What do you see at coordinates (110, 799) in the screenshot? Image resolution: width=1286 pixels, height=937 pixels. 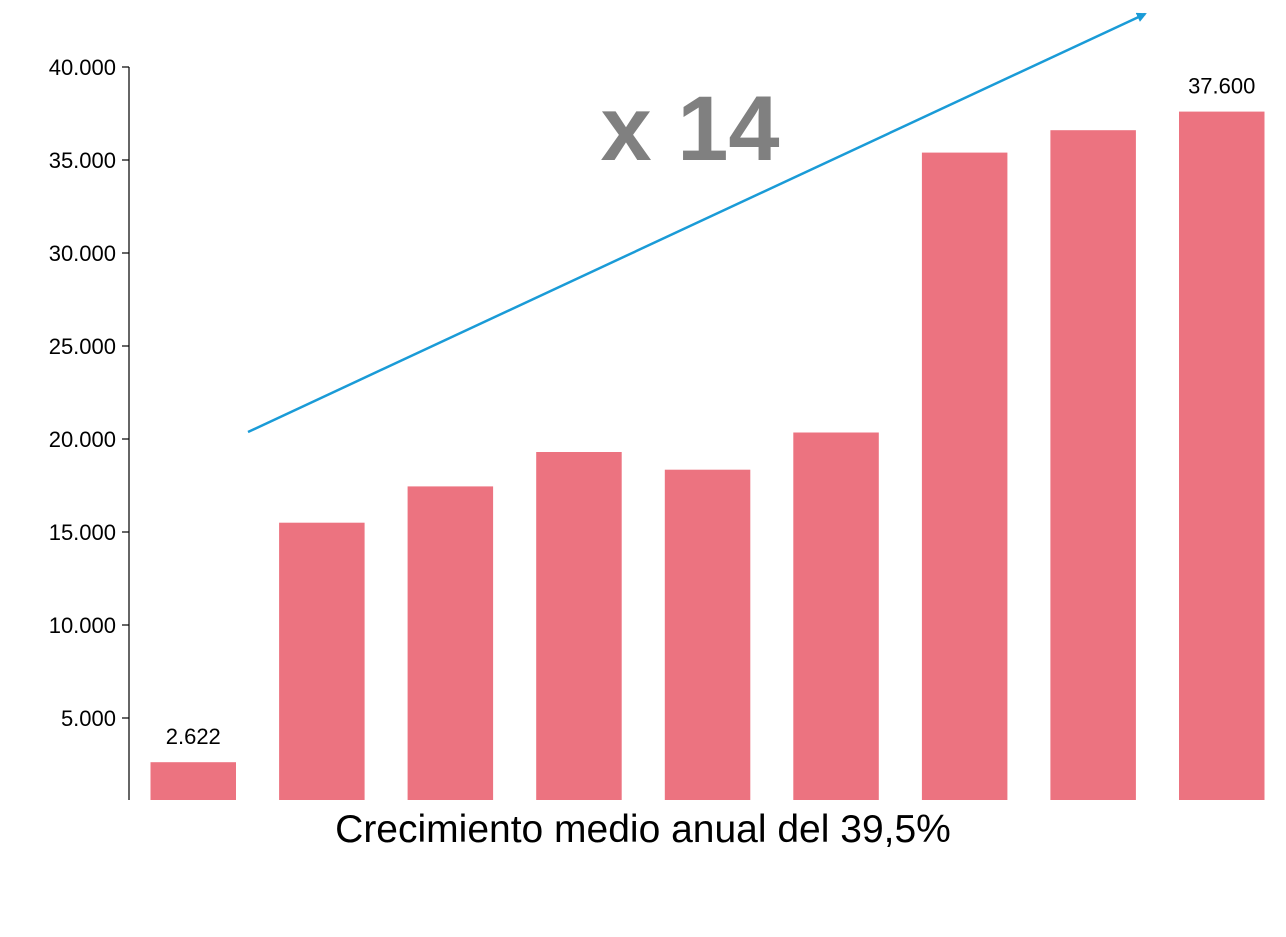 I see `y-tick-label: 0` at bounding box center [110, 799].